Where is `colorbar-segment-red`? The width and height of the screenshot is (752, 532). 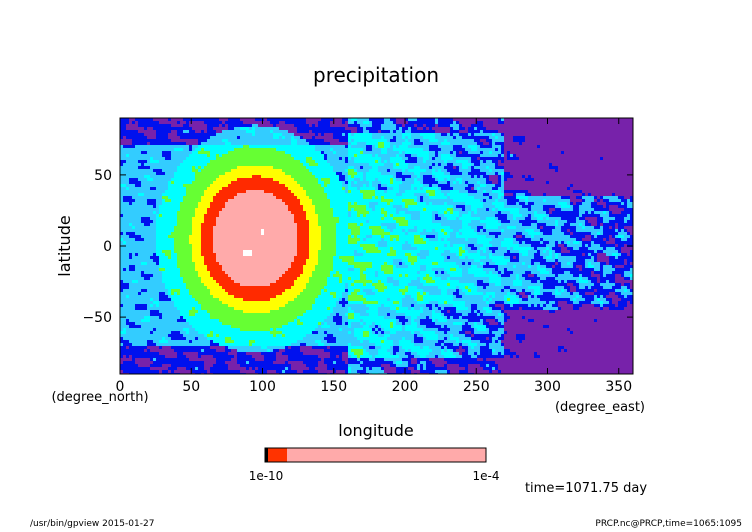
colorbar-segment-red is located at coordinates (277, 455).